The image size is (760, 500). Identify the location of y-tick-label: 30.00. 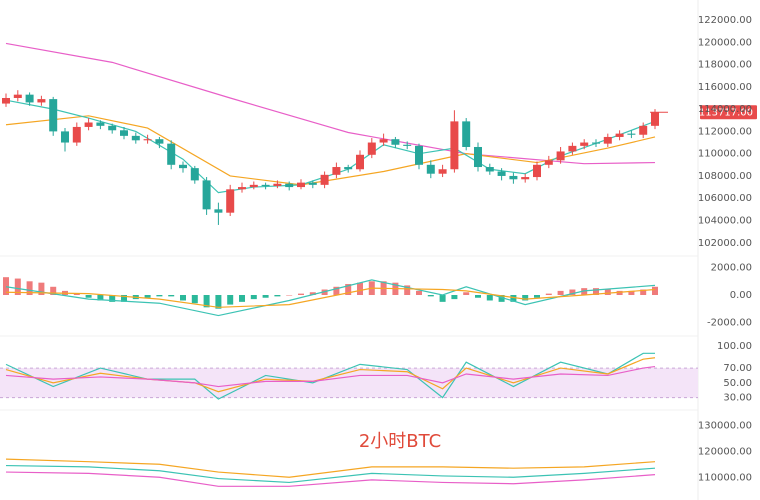
(737, 398).